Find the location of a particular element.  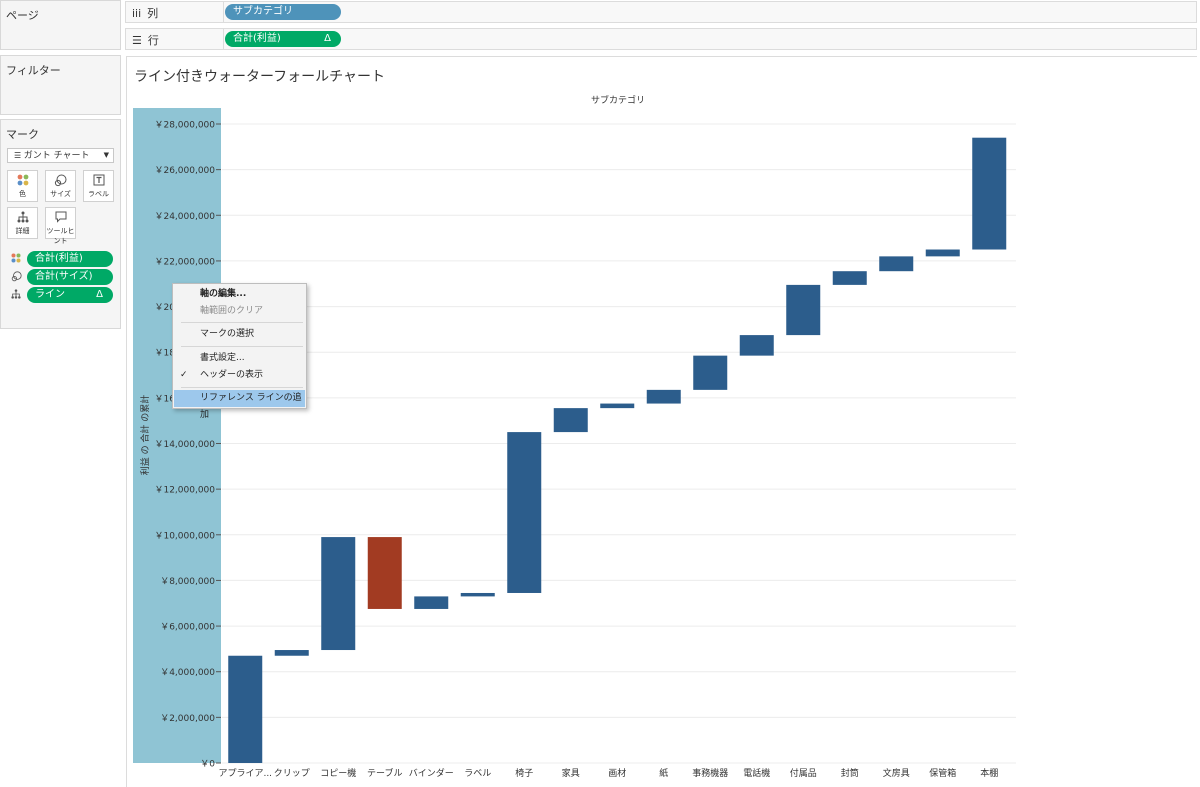

y-tick-label: ￥24,000,000 is located at coordinates (184, 217).